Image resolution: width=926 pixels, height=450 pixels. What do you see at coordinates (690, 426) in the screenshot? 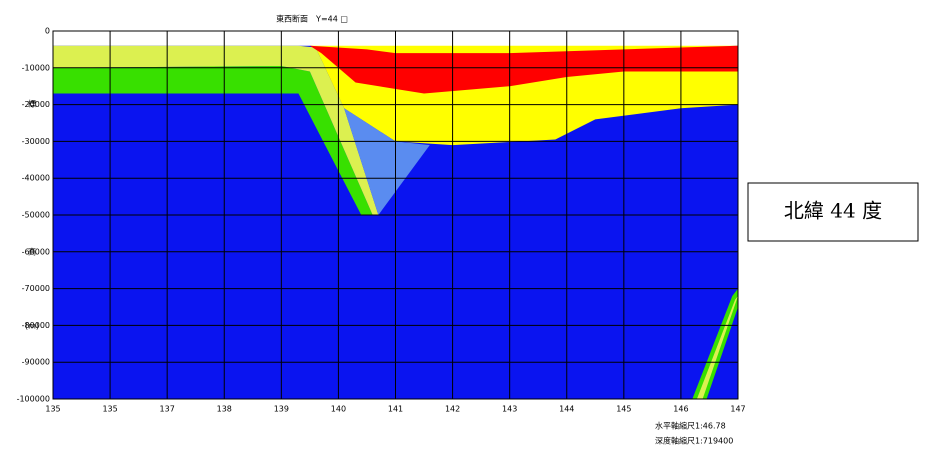
I see `scale-note: 水平軸縮尺1:46.78` at bounding box center [690, 426].